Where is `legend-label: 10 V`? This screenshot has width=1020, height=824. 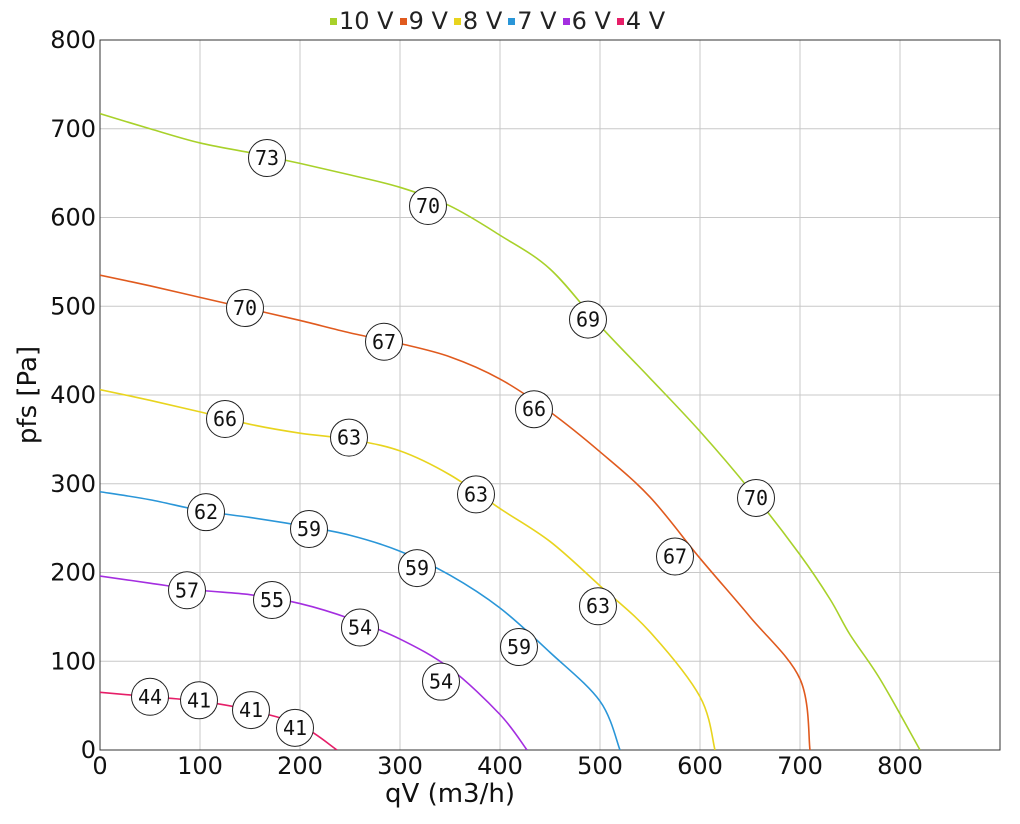 legend-label: 10 V is located at coordinates (366, 21).